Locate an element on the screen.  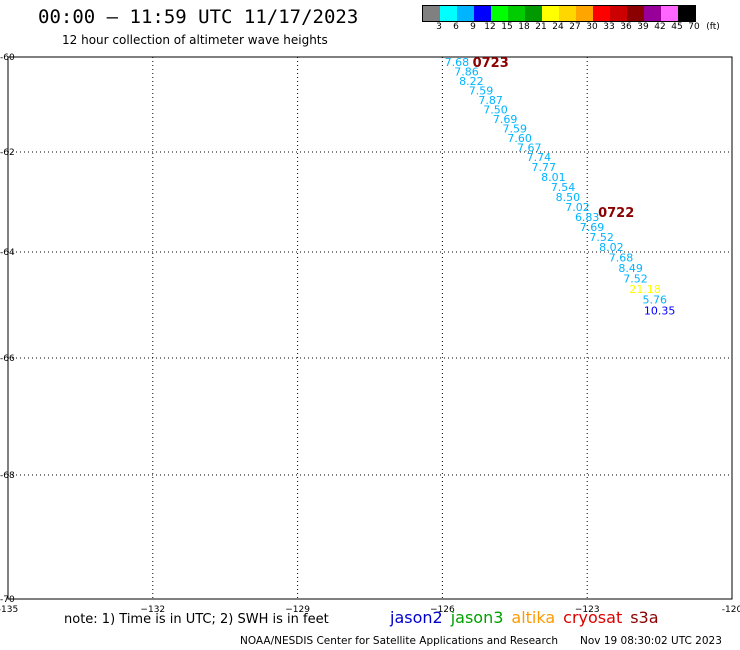
wave-height-label: 8.22 is located at coordinates (471, 81).